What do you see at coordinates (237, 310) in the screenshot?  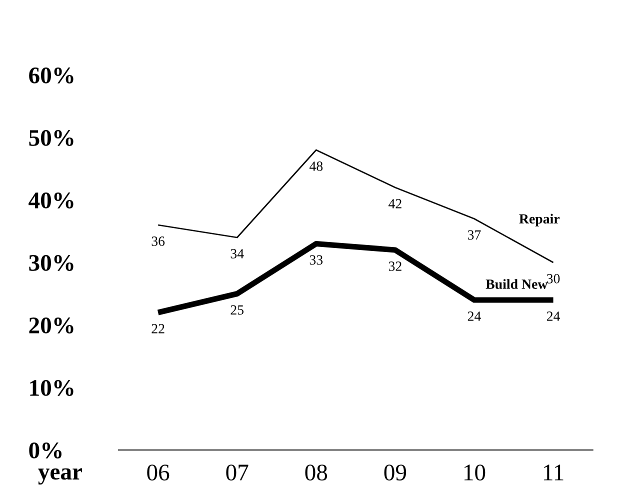 I see `data-label: 25` at bounding box center [237, 310].